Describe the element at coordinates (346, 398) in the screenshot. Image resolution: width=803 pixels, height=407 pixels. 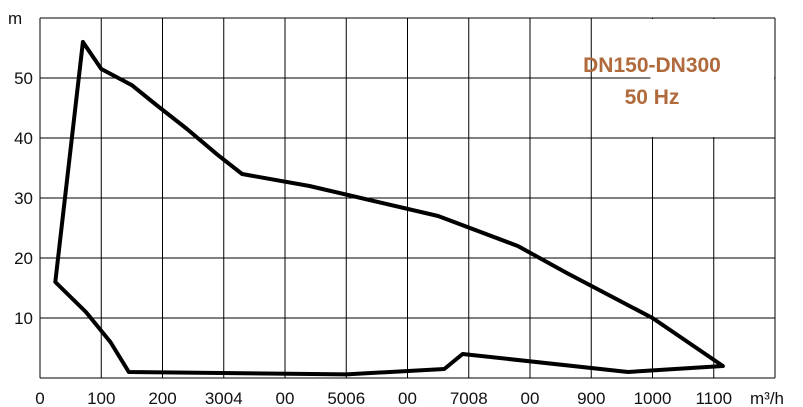
I see `x-tick-label: 5006` at that location.